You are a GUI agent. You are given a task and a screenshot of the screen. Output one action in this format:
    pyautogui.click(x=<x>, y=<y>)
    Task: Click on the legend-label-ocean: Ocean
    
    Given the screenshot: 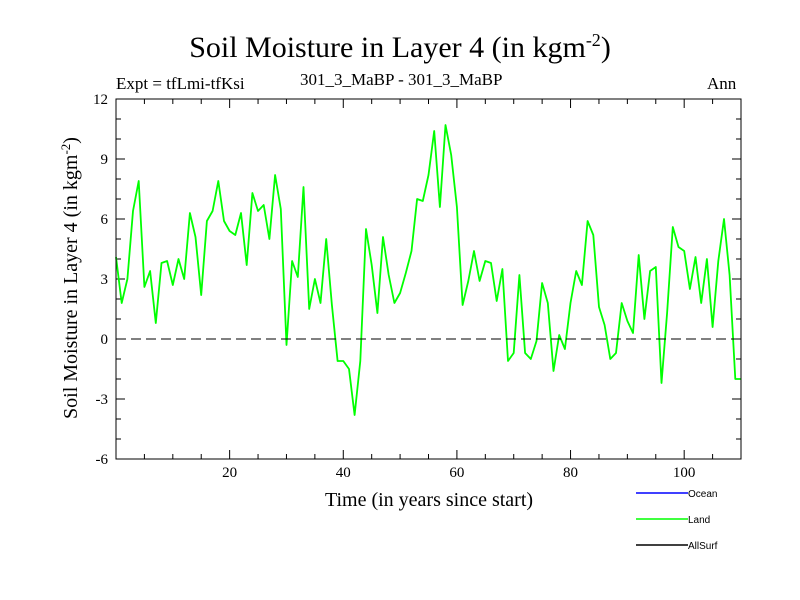 What is the action you would take?
    pyautogui.click(x=702, y=494)
    